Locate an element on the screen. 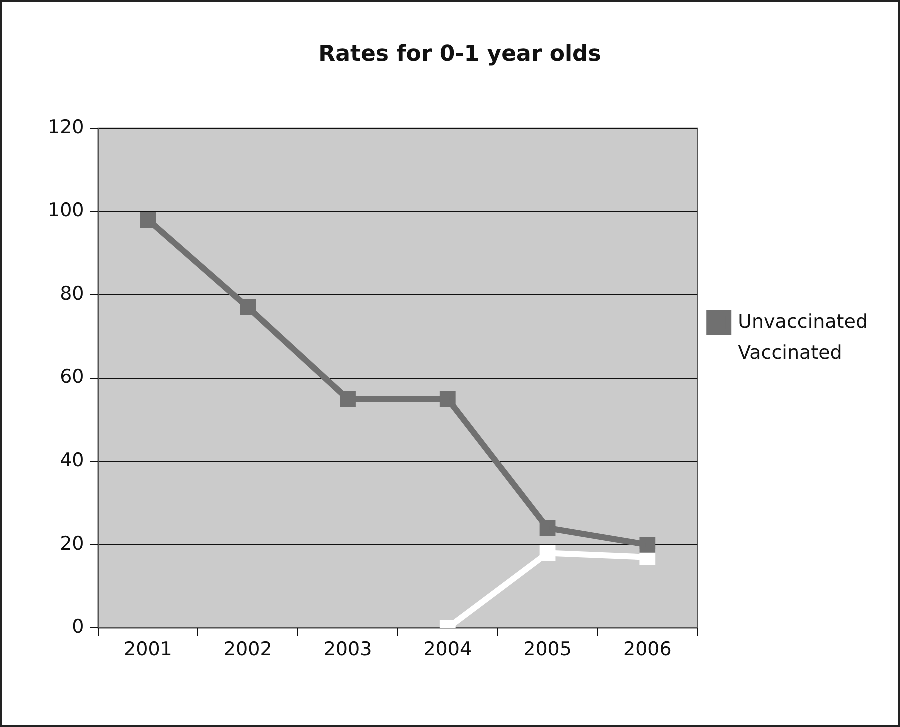  x-tick-label: 2006 is located at coordinates (647, 649).